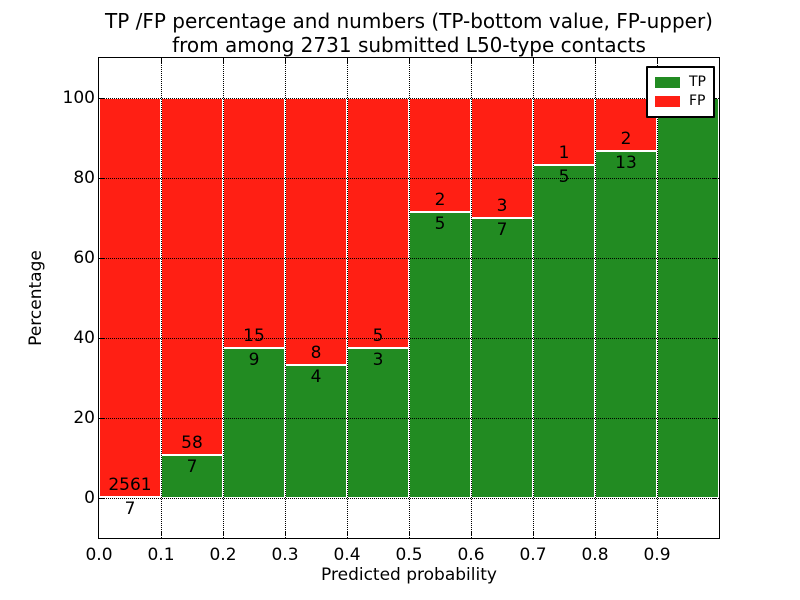 This screenshot has width=800, height=600. What do you see at coordinates (84, 418) in the screenshot?
I see `y-tick-label: 20` at bounding box center [84, 418].